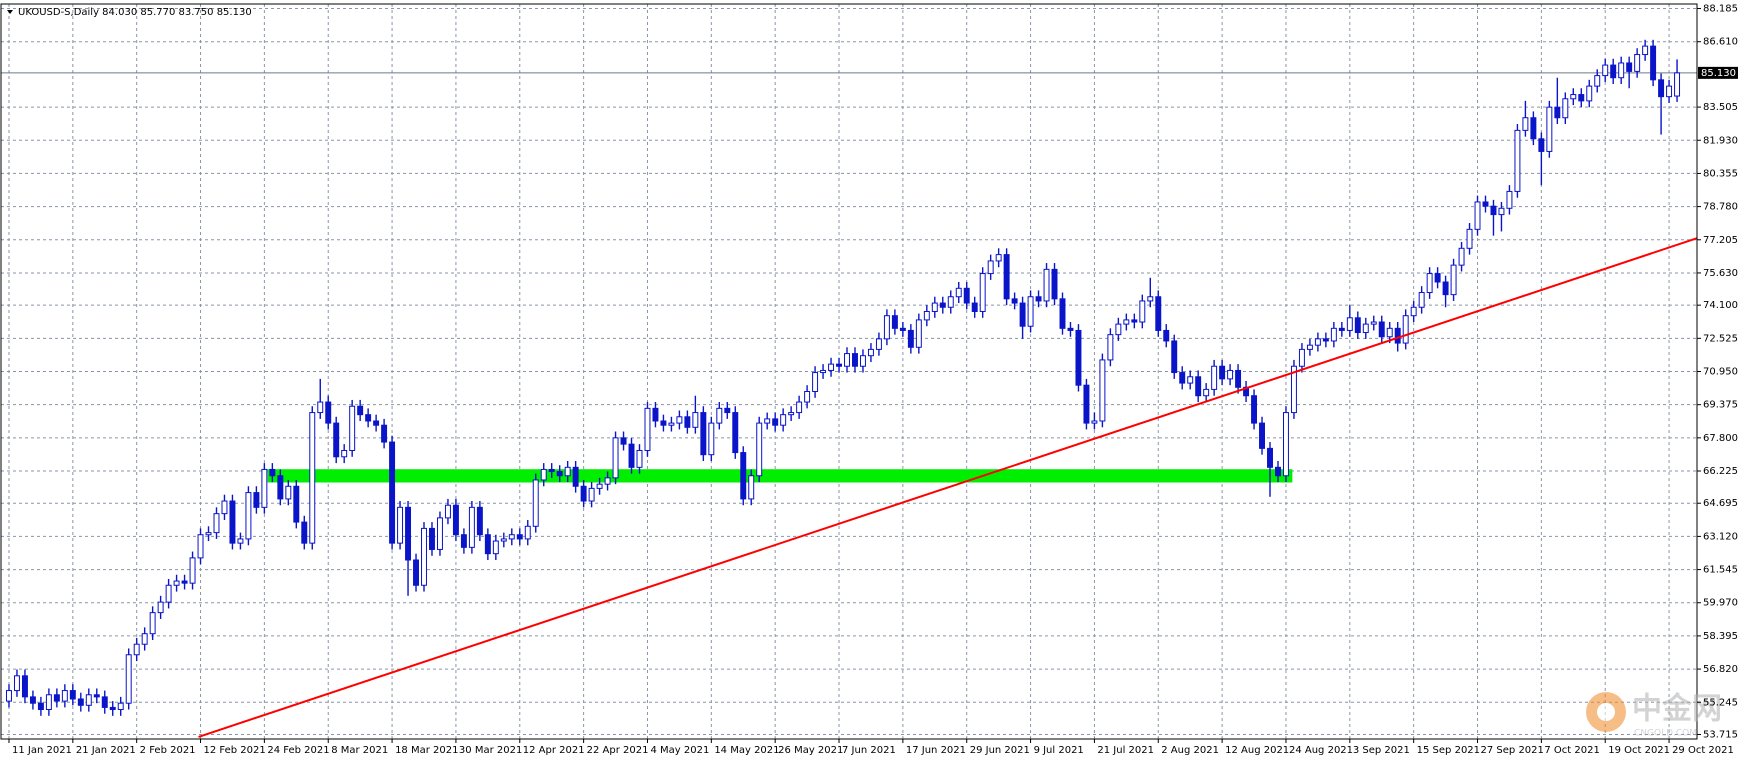 The image size is (1739, 762). Describe the element at coordinates (1190, 750) in the screenshot. I see `x-tick-label: 2 Aug 2021` at that location.